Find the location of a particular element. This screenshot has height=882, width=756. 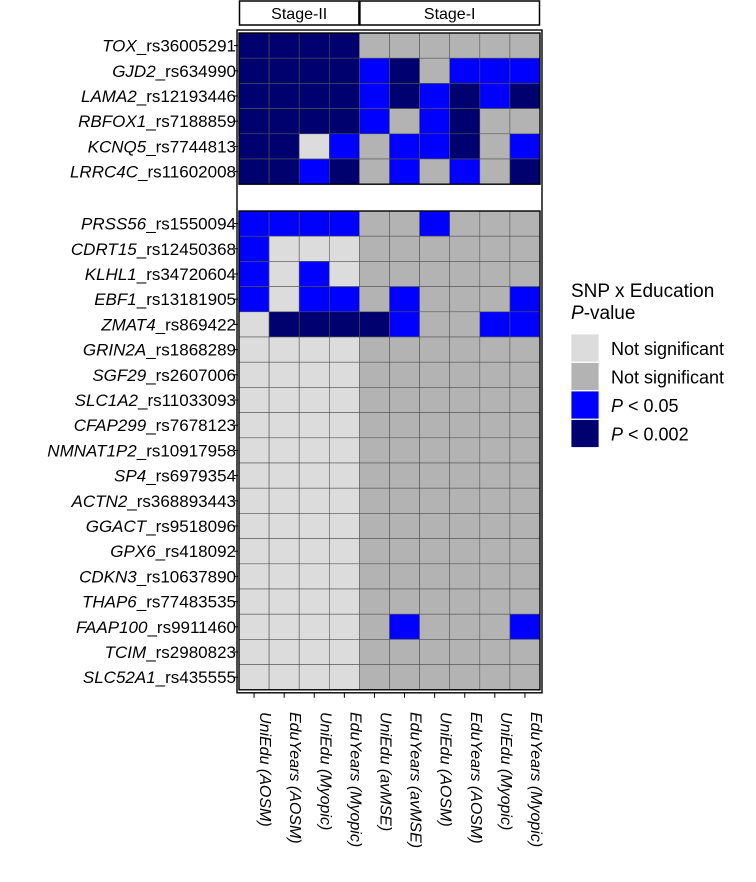

col-name: UniEdu is located at coordinates (264, 738).